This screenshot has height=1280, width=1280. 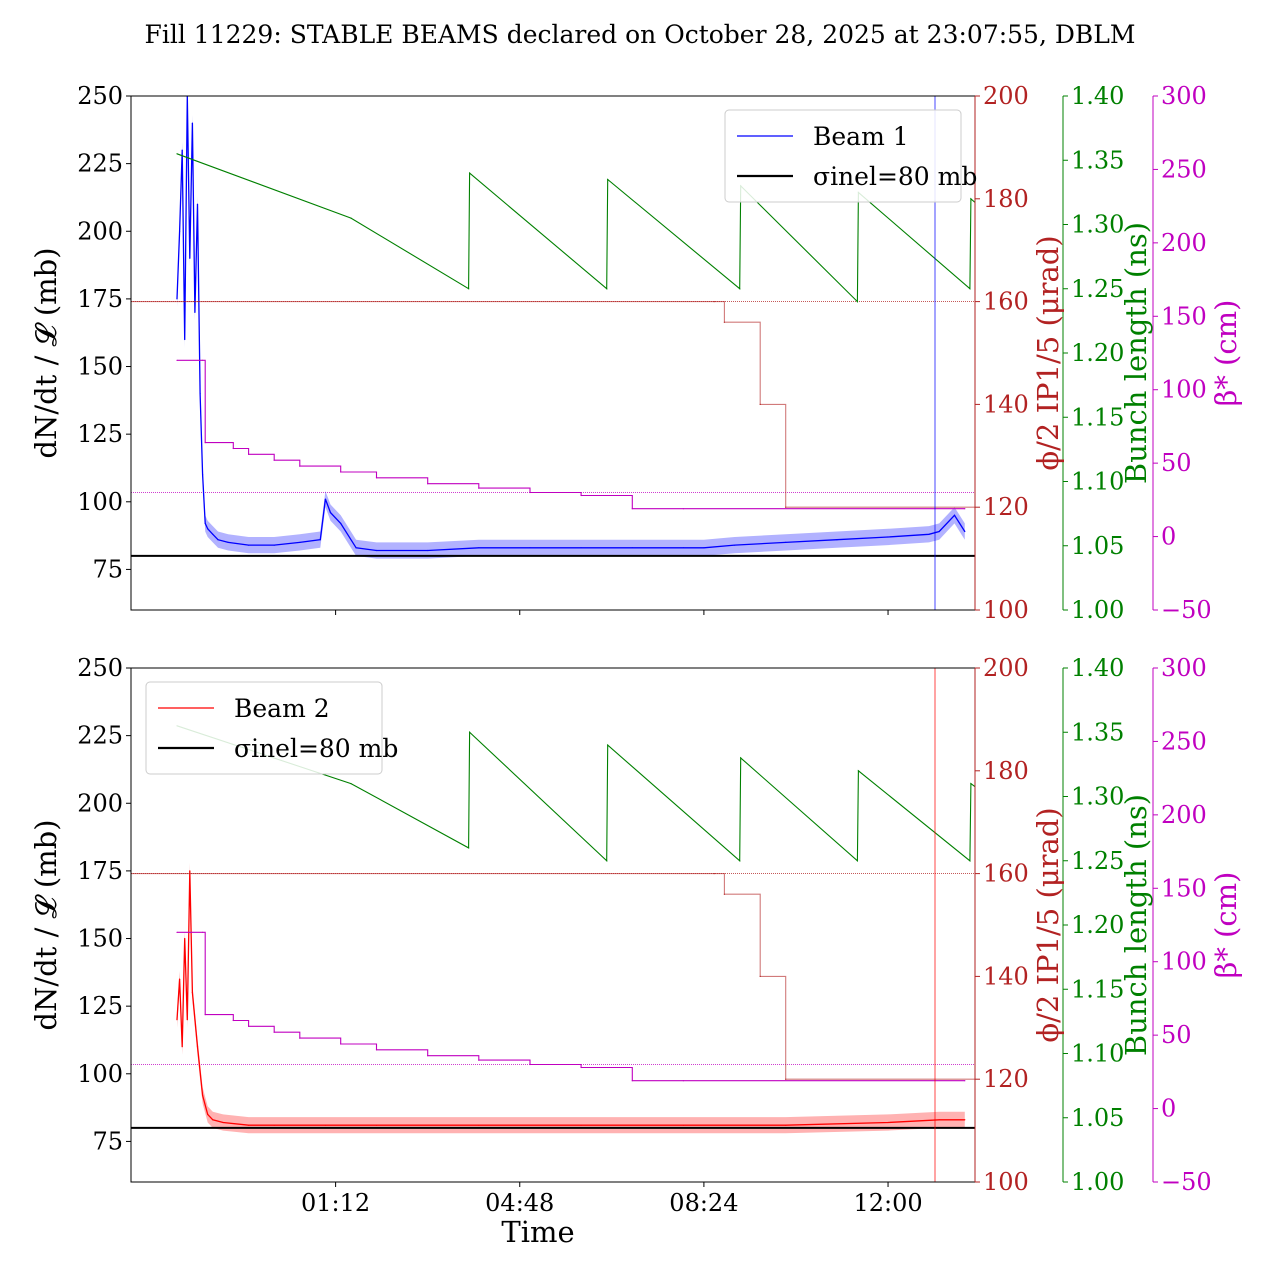 What do you see at coordinates (1184, 741) in the screenshot?
I see `right-tick-label-beta: 250` at bounding box center [1184, 741].